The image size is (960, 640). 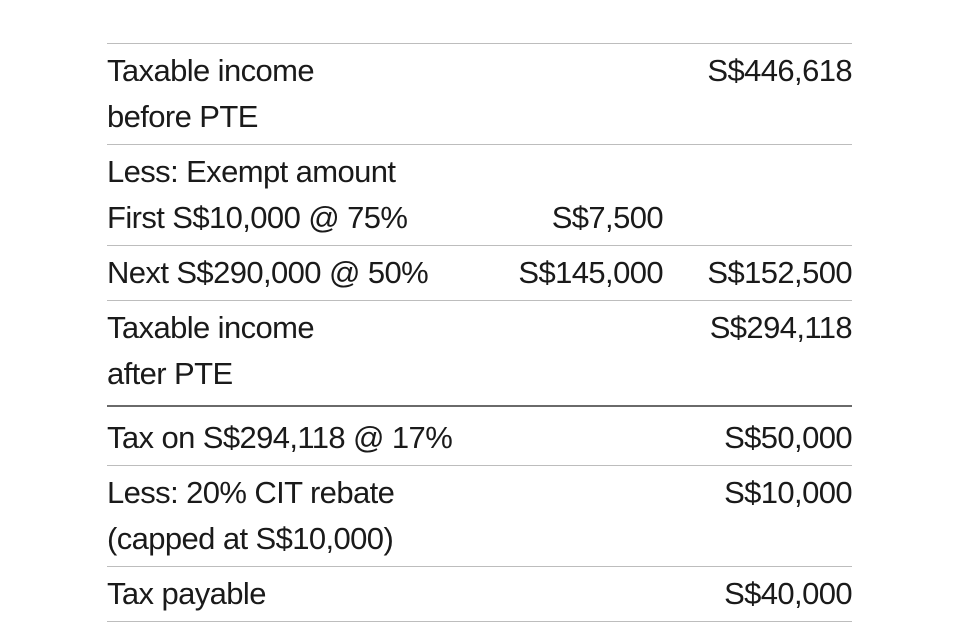 What do you see at coordinates (480, 328) in the screenshot?
I see `row-line: Taxable income S$294,118` at bounding box center [480, 328].